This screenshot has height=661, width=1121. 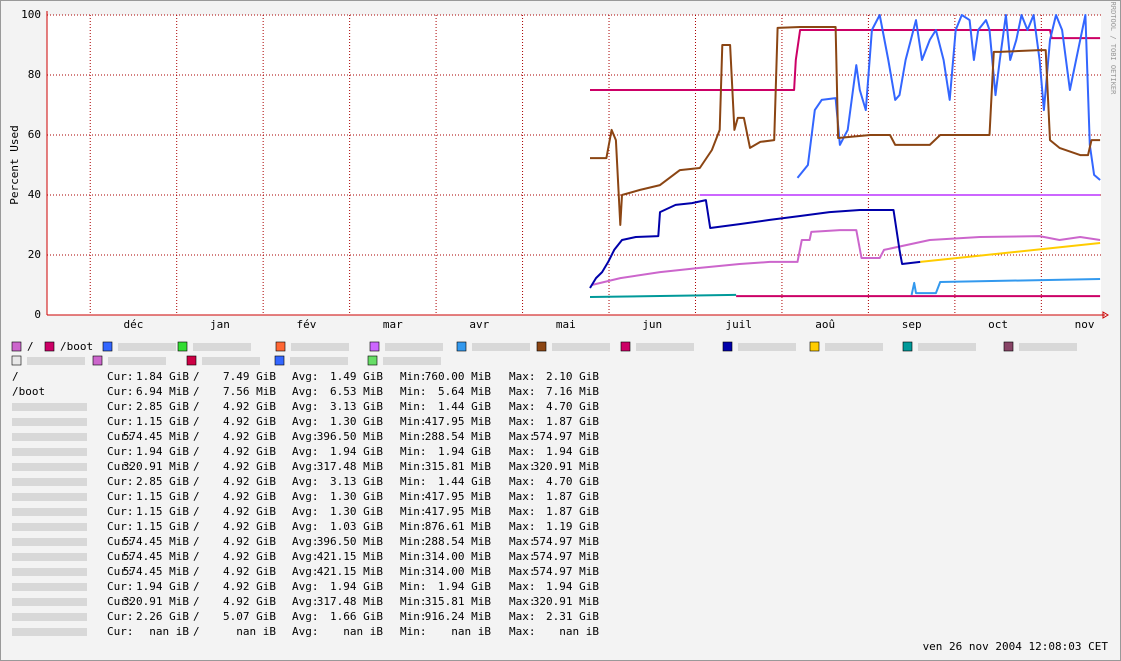 What do you see at coordinates (162, 391) in the screenshot?
I see `stats-value: 6.94 MiB` at bounding box center [162, 391].